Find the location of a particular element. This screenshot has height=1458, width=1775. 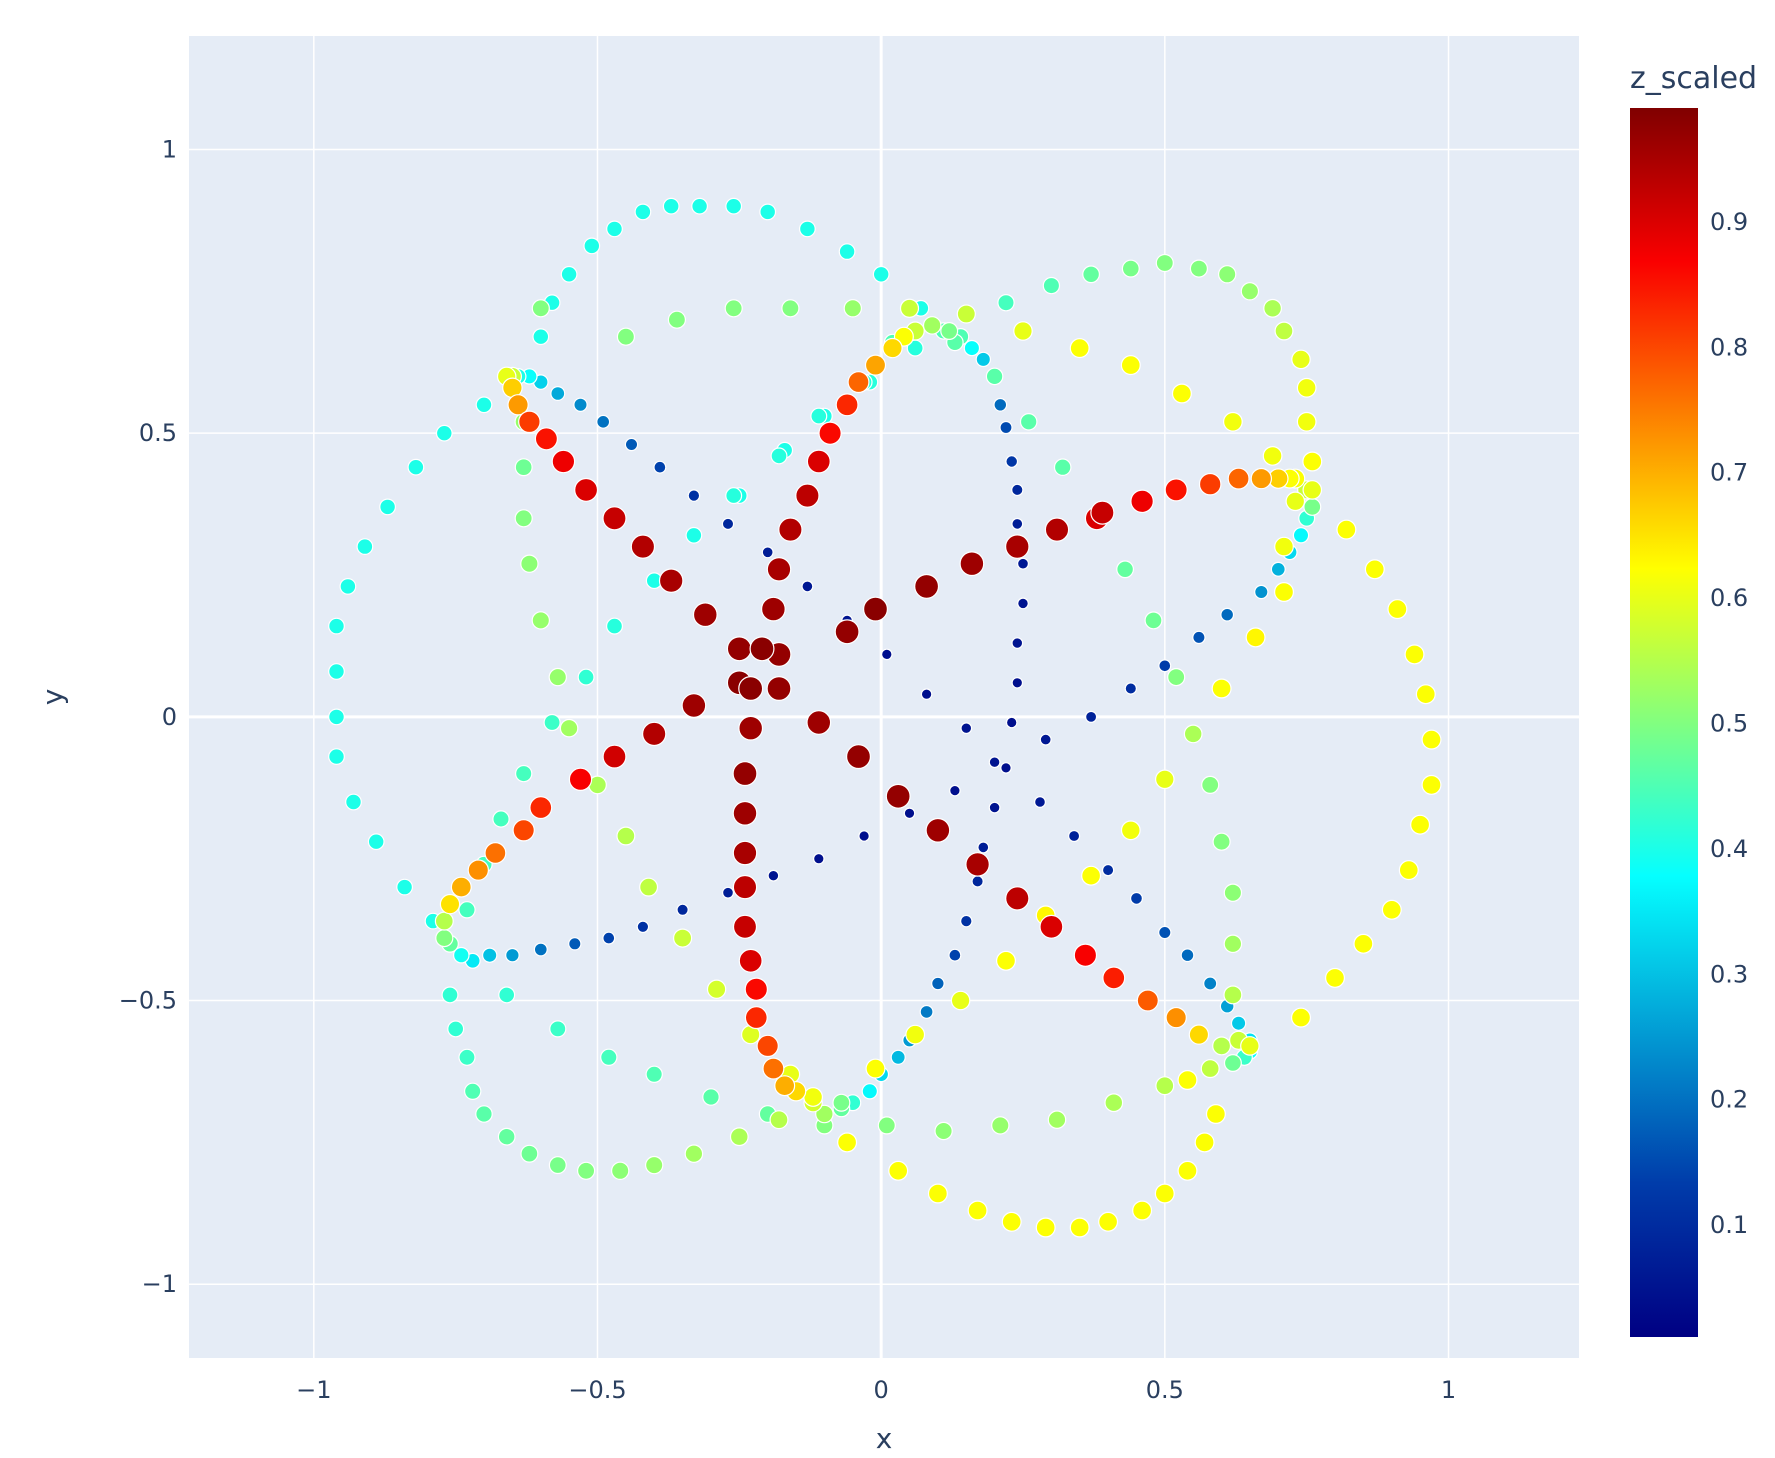

x-axis-title: x is located at coordinates (884, 1438).